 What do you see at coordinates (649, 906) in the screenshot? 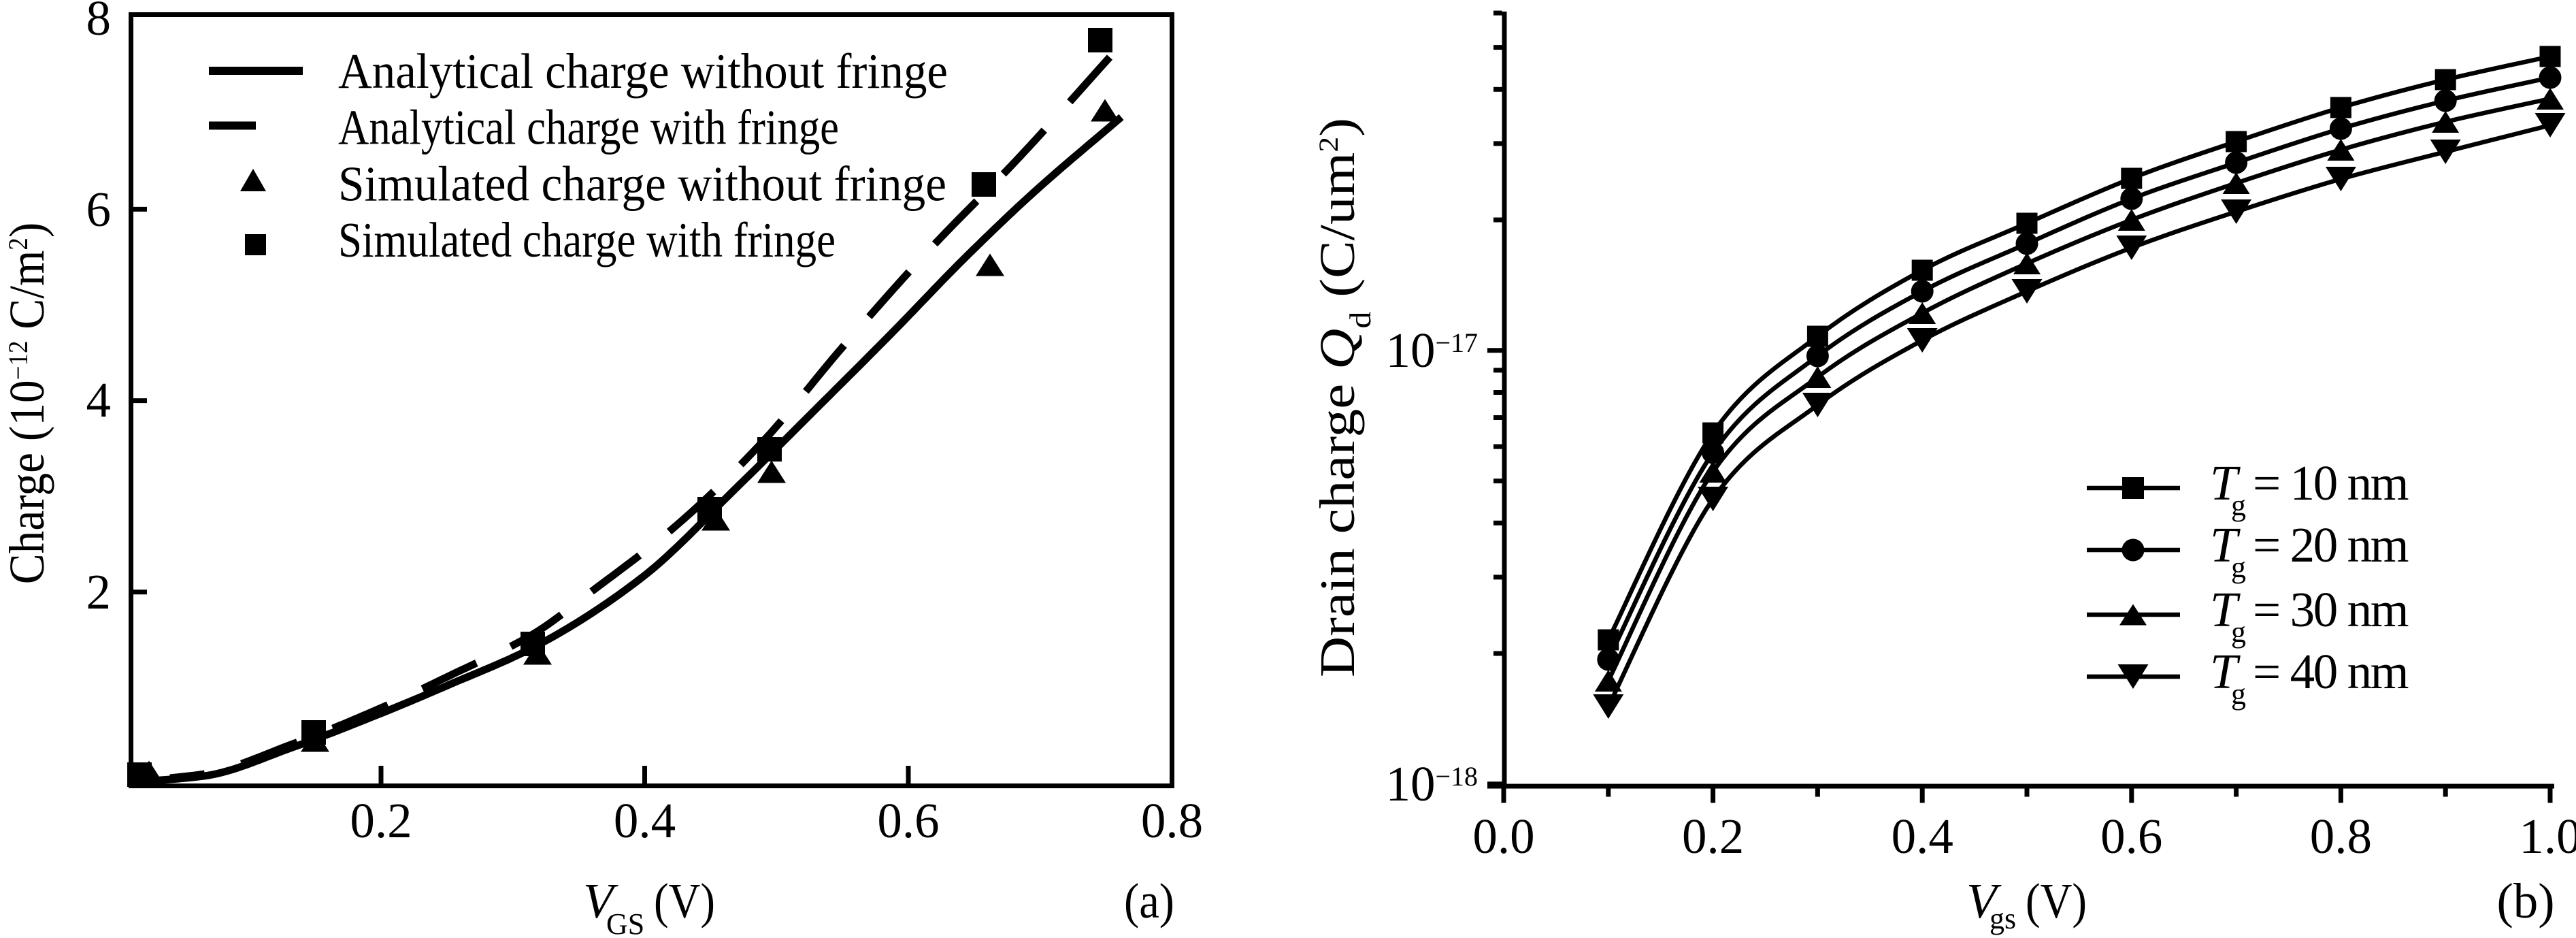
I see `svg-text:VGS(V): VGS (V)` at bounding box center [649, 906].